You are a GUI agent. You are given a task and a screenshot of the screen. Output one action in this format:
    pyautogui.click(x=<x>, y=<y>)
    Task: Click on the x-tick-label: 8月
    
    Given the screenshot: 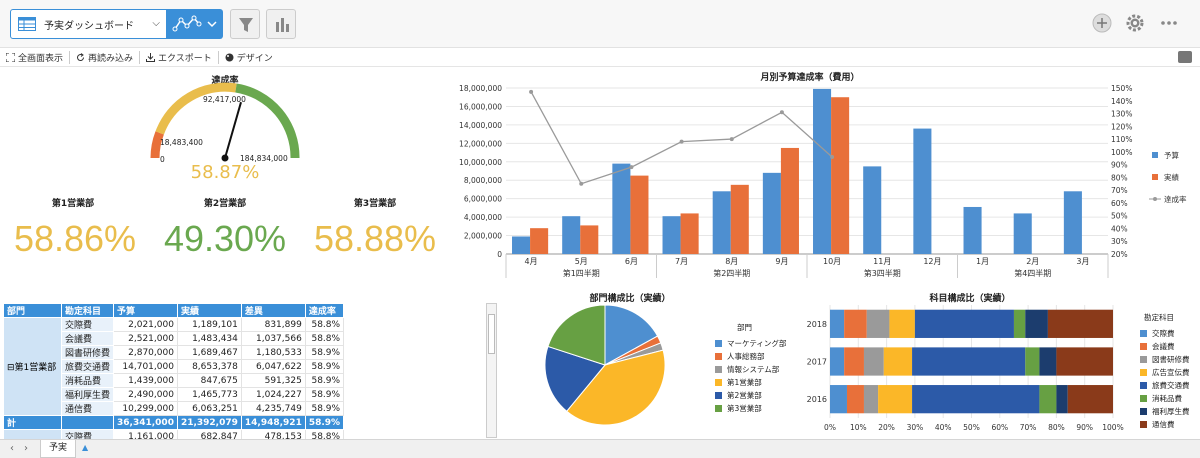 What is the action you would take?
    pyautogui.click(x=731, y=261)
    